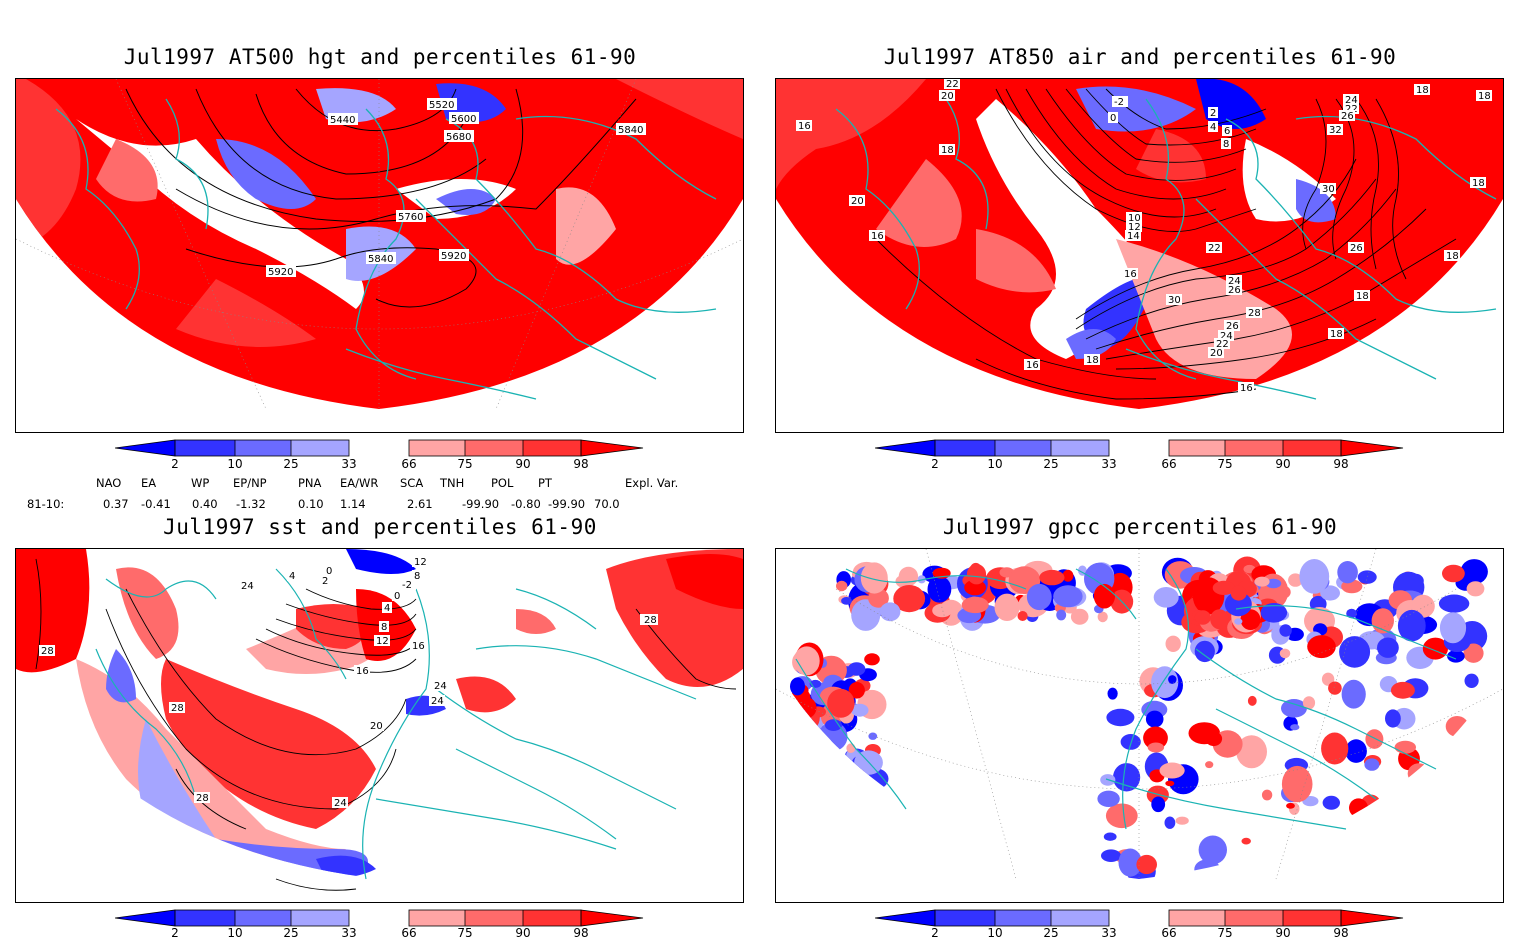 The width and height of the screenshot is (1520, 940). What do you see at coordinates (156, 504) in the screenshot?
I see `index-value: -0.41` at bounding box center [156, 504].